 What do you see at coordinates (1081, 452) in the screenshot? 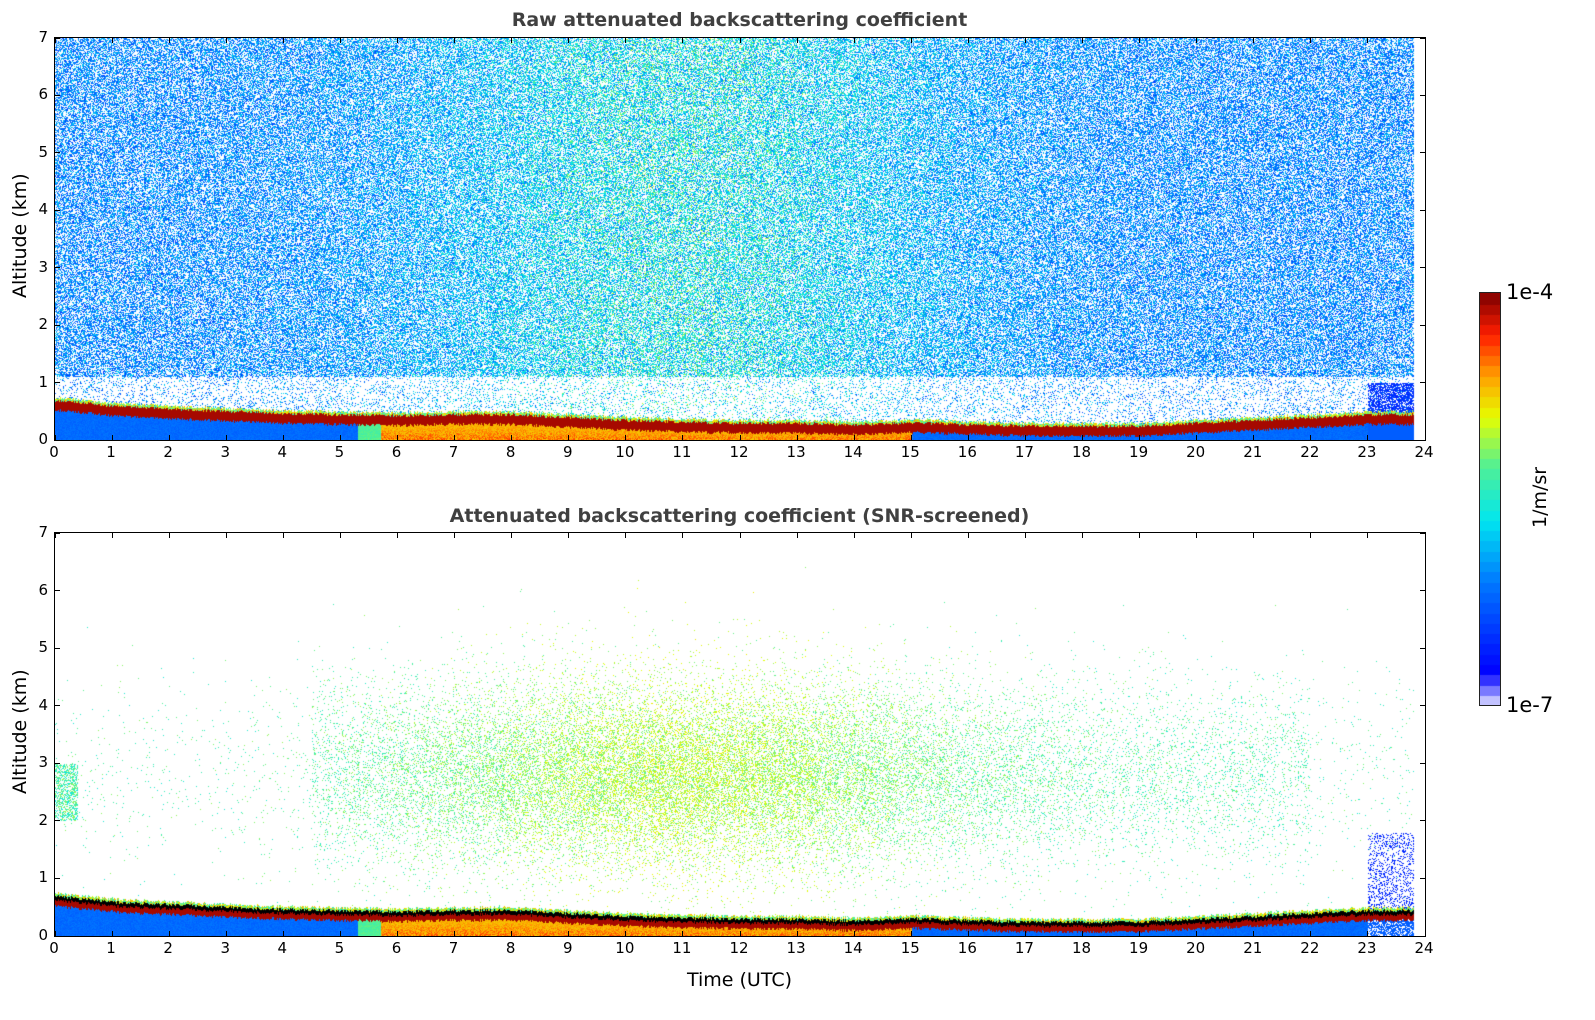
I see `x-tick-label: 18` at bounding box center [1081, 452].